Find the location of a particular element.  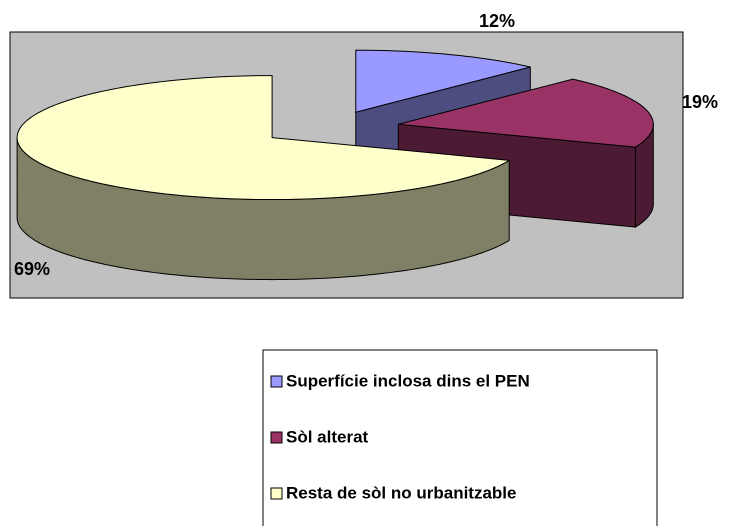

legend-label: Superfície inclosa dins el PEN is located at coordinates (408, 380).